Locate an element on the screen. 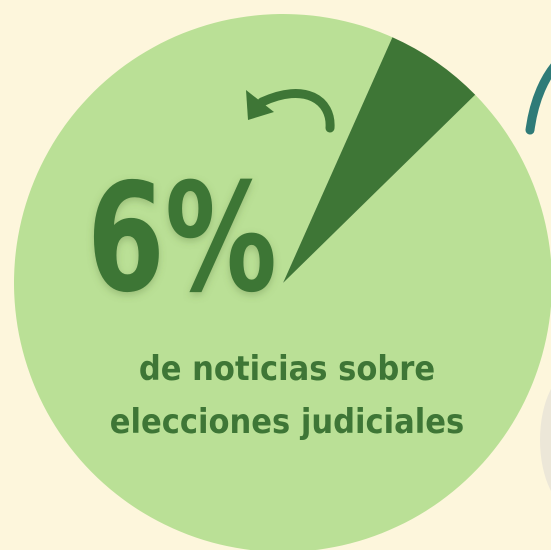  annotation-line: elecciones judiciales is located at coordinates (287, 422).